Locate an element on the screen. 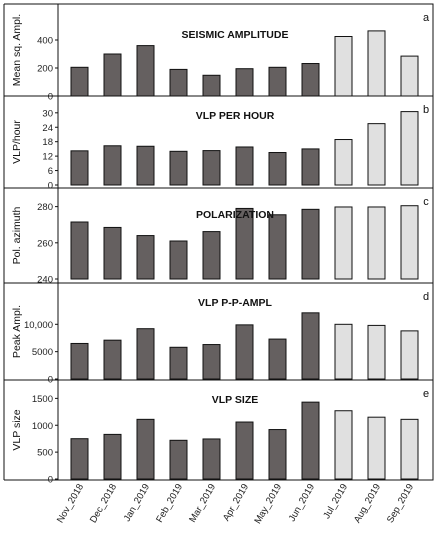 This screenshot has width=438, height=550. x-tick-label: Jul_2019 is located at coordinates (335, 501).